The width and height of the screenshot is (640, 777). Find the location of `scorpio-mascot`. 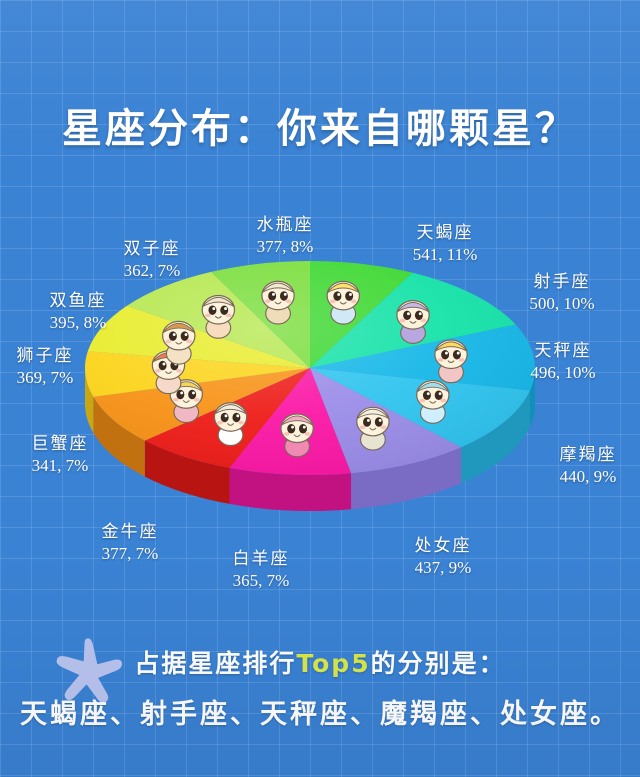

scorpio-mascot is located at coordinates (413, 321).